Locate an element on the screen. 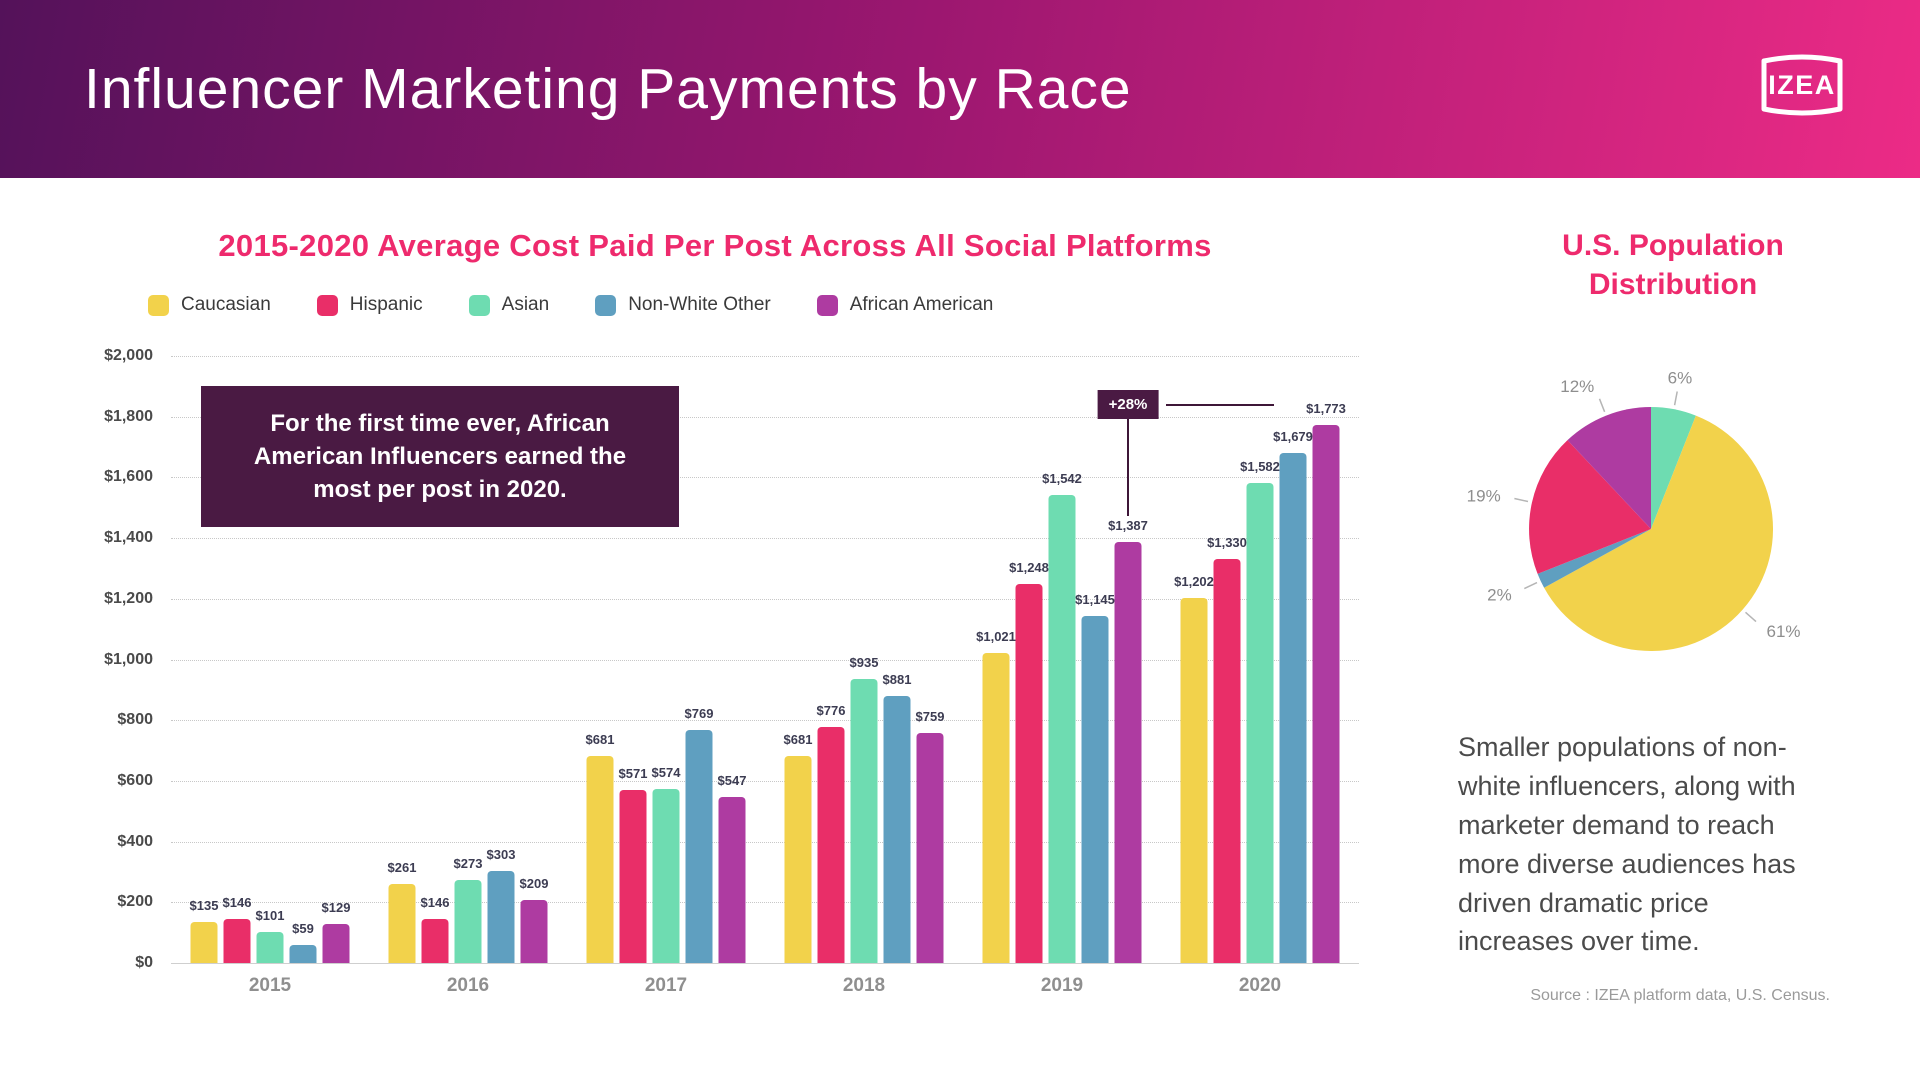  legend-swatch-caucasian is located at coordinates (158, 305).